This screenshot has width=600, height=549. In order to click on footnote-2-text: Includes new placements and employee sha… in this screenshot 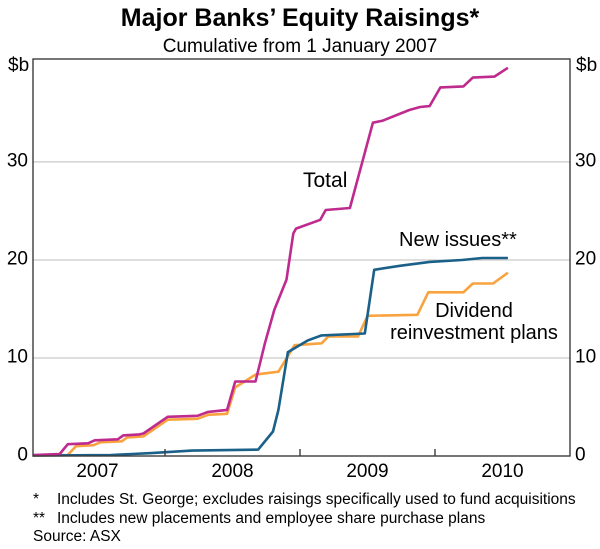, I will do `click(271, 518)`.